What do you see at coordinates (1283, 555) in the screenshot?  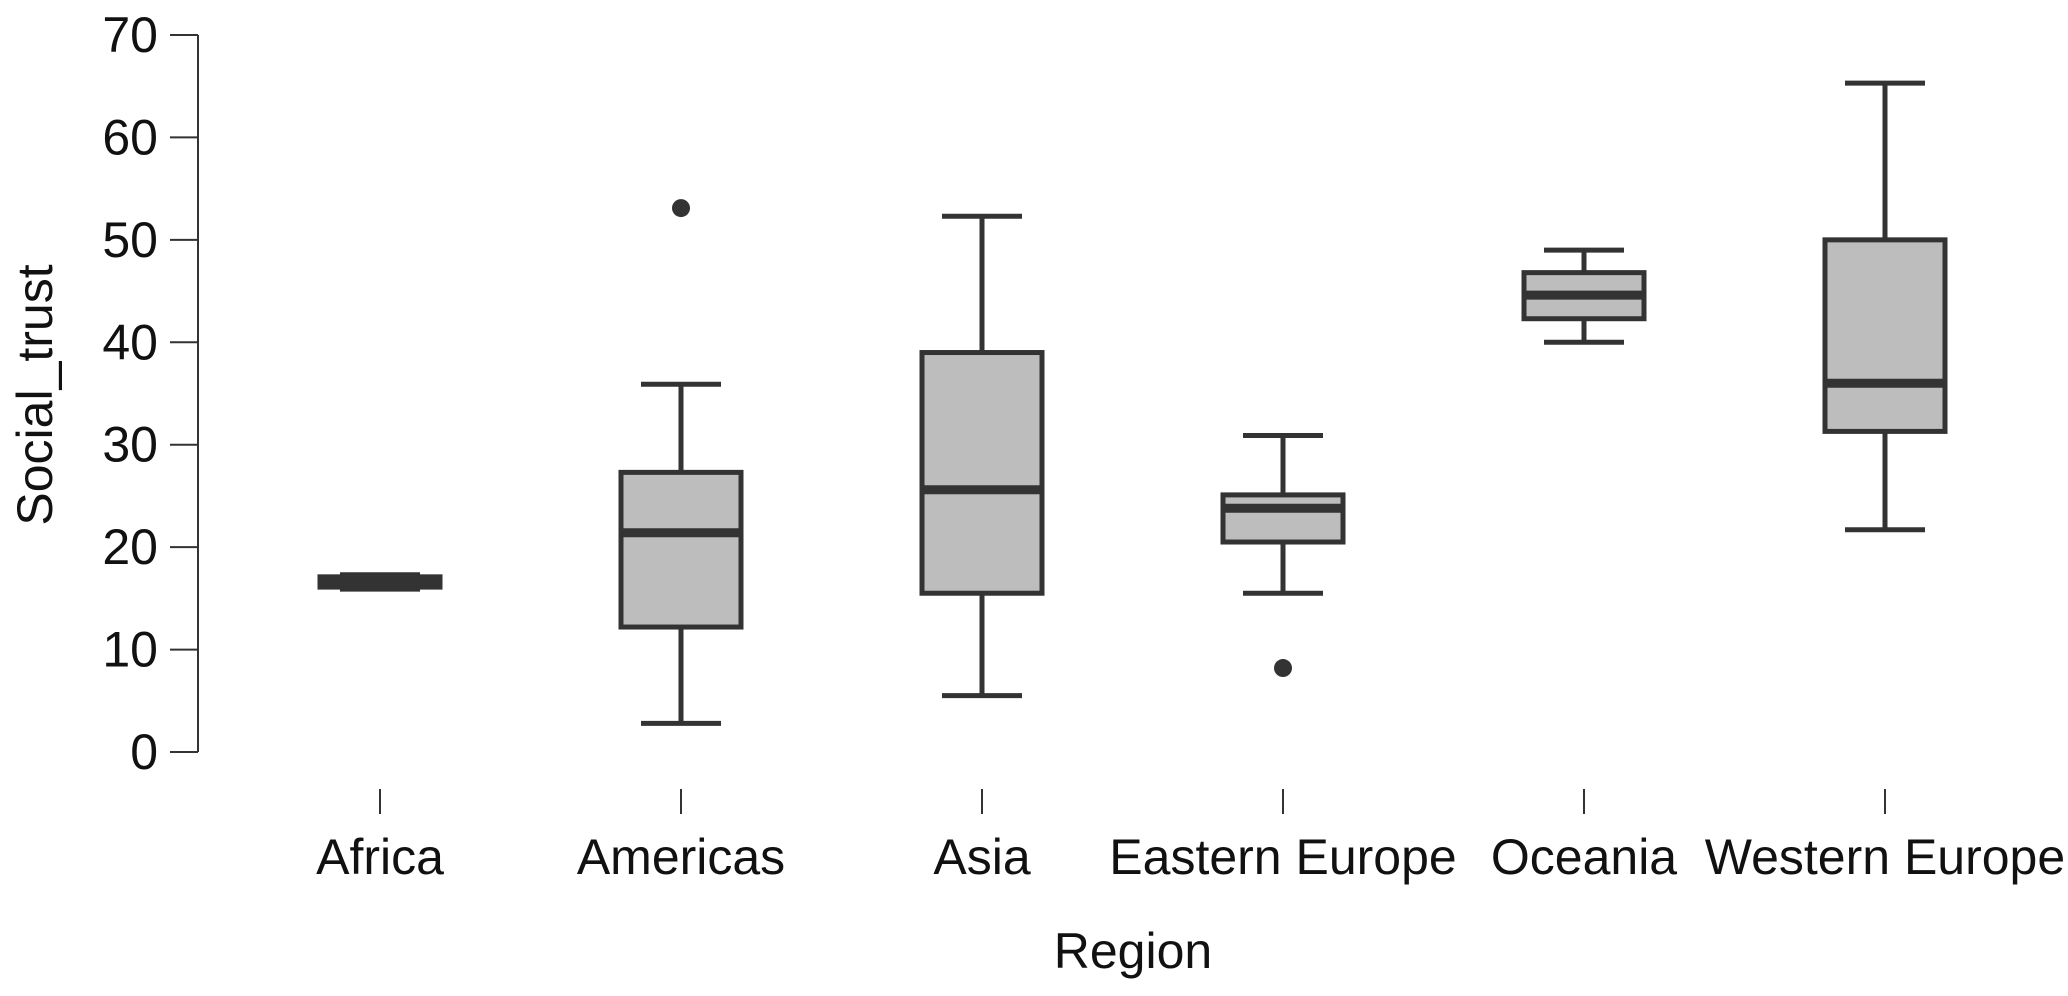 I see `box-eastern-europe` at bounding box center [1283, 555].